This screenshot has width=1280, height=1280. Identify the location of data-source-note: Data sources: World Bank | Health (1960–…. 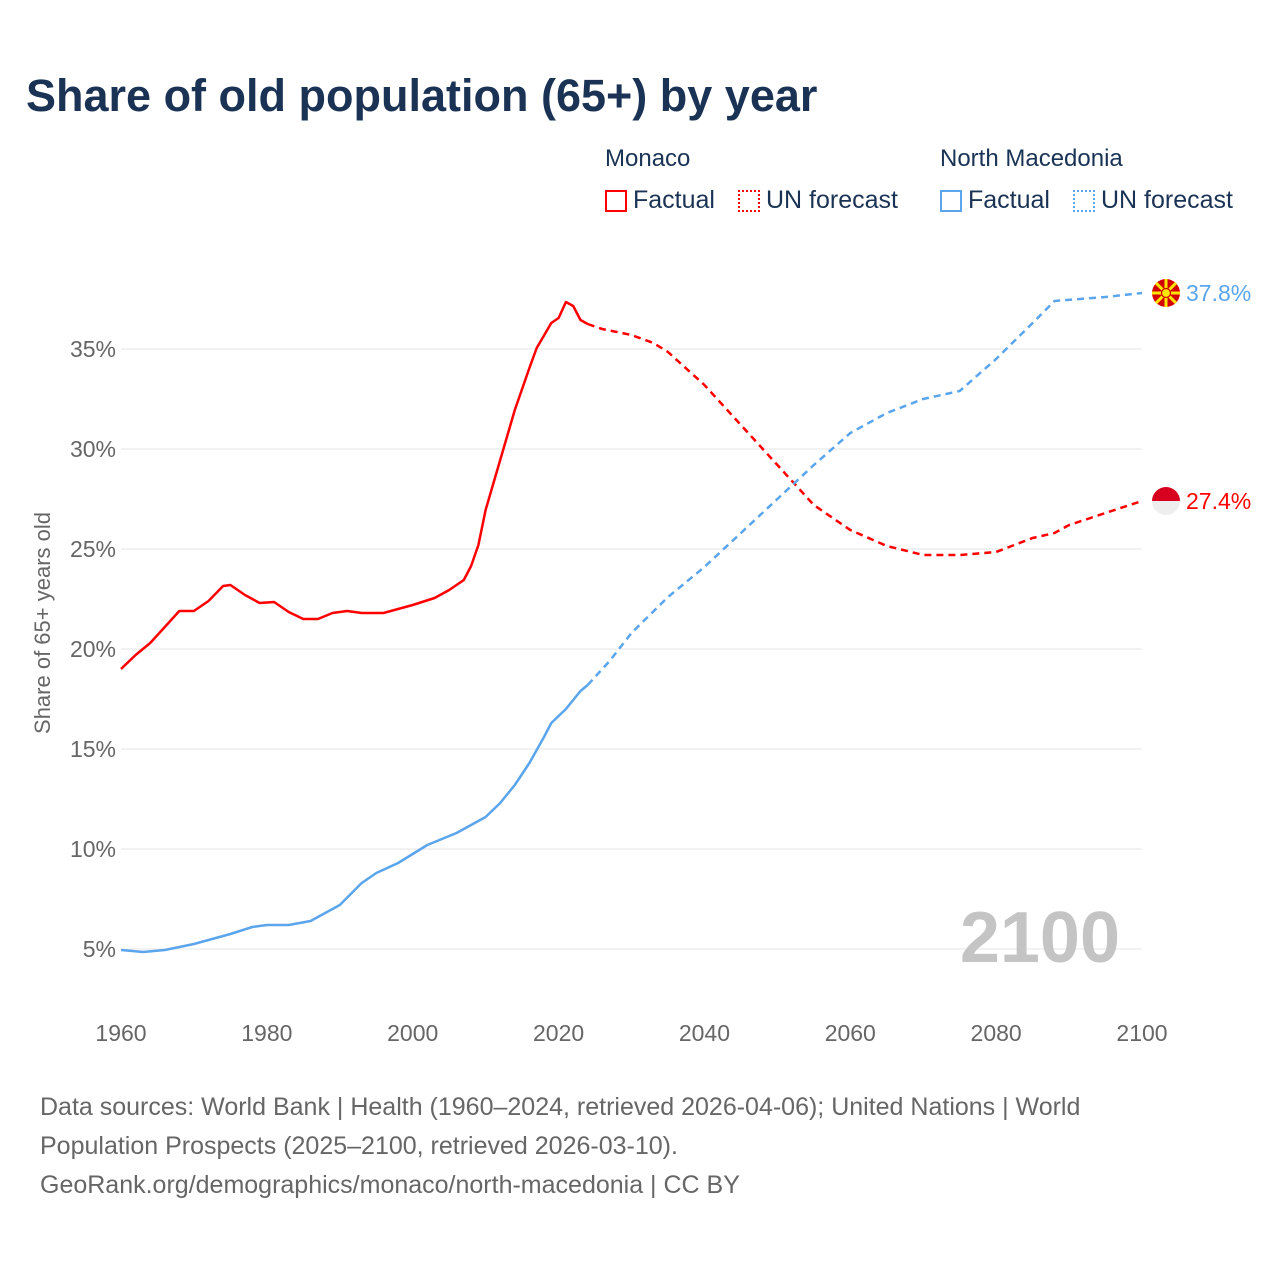
(640, 1146).